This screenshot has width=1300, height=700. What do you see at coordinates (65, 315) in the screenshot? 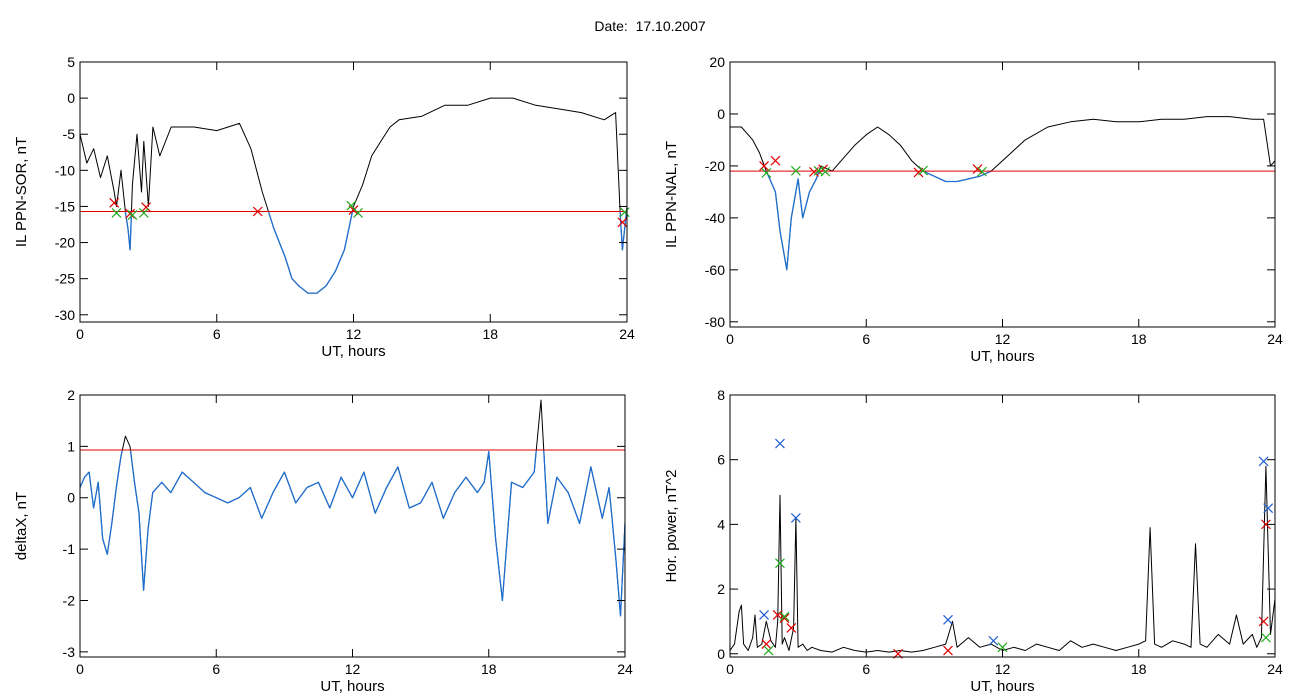
I see `y-tick-label: -30` at bounding box center [65, 315].